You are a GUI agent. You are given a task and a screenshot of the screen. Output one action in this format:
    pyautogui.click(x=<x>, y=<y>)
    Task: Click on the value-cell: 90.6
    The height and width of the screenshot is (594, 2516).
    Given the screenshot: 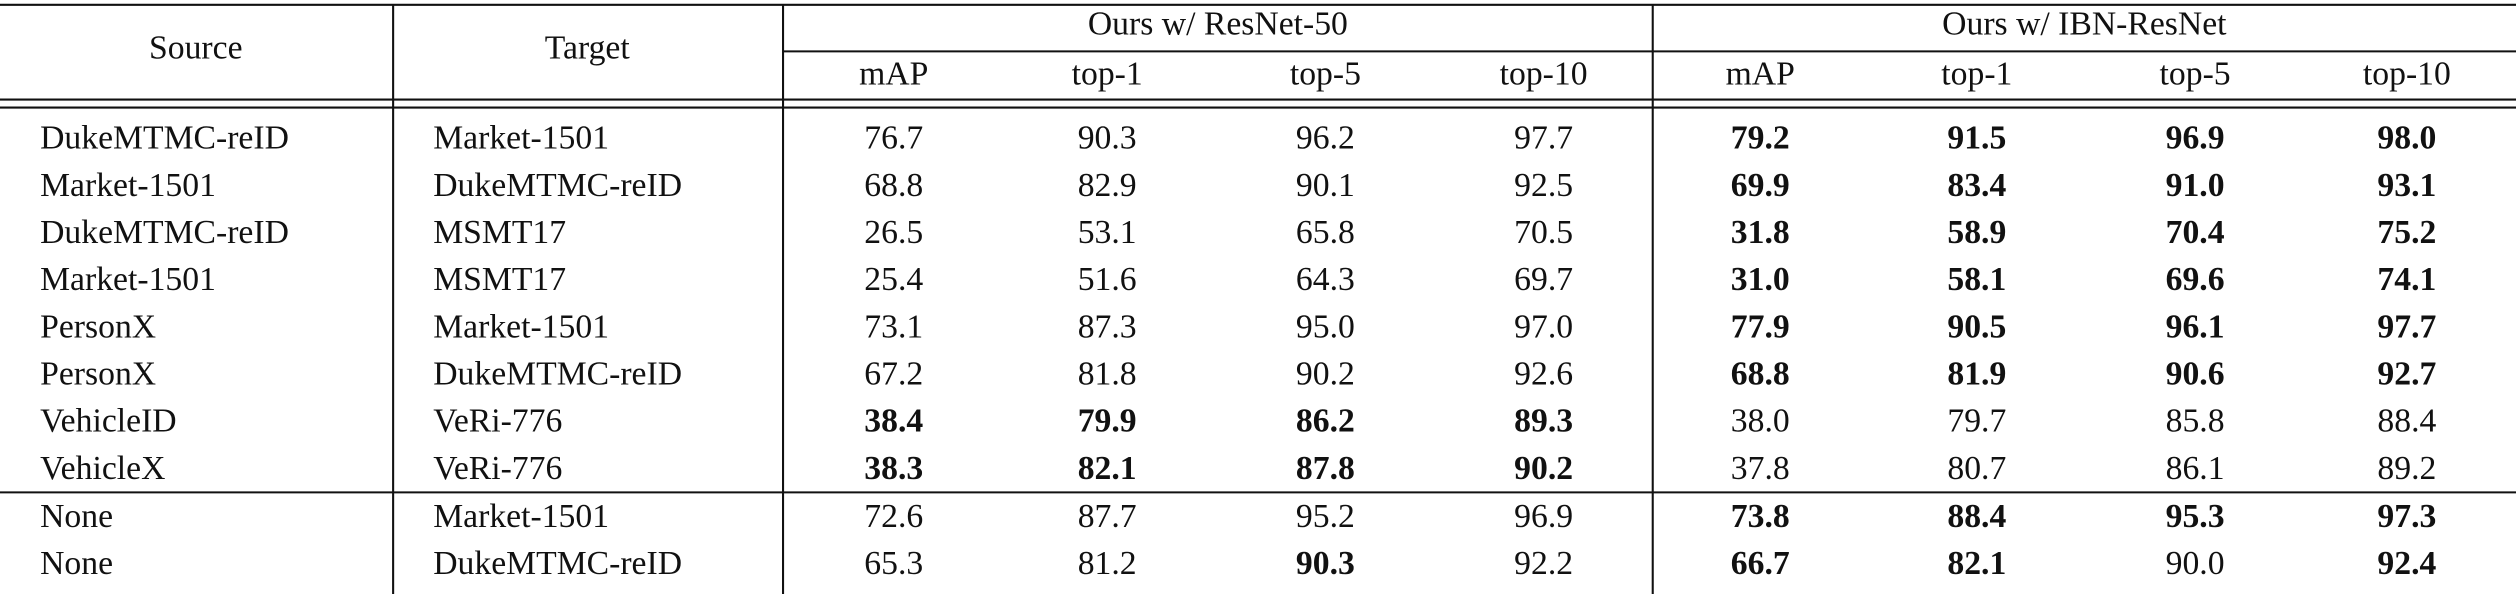 What is the action you would take?
    pyautogui.click(x=2195, y=374)
    